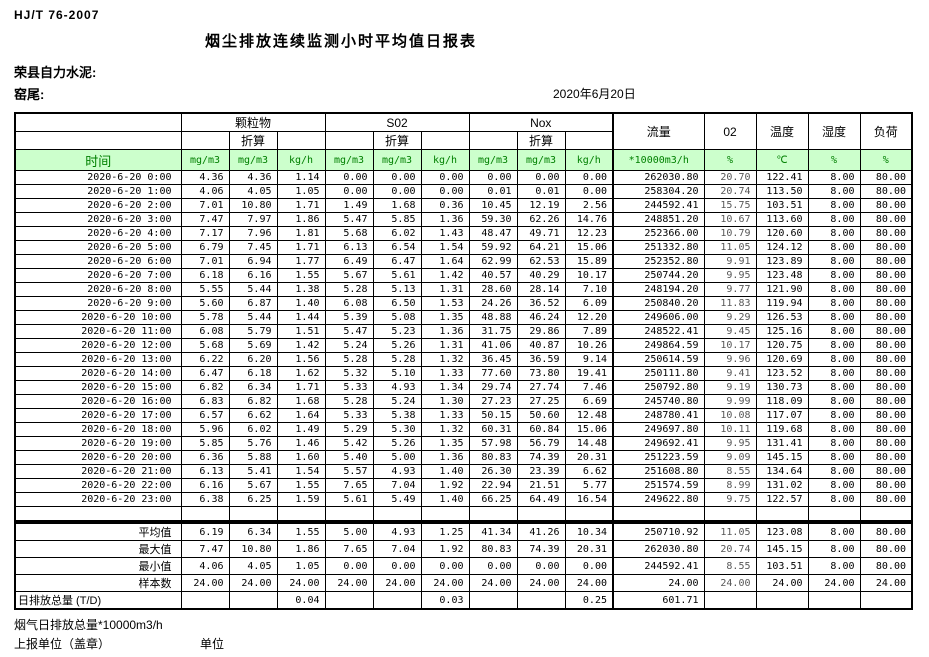 This screenshot has width=929, height=657. Describe the element at coordinates (301, 373) in the screenshot. I see `value-cell: 1.62` at that location.